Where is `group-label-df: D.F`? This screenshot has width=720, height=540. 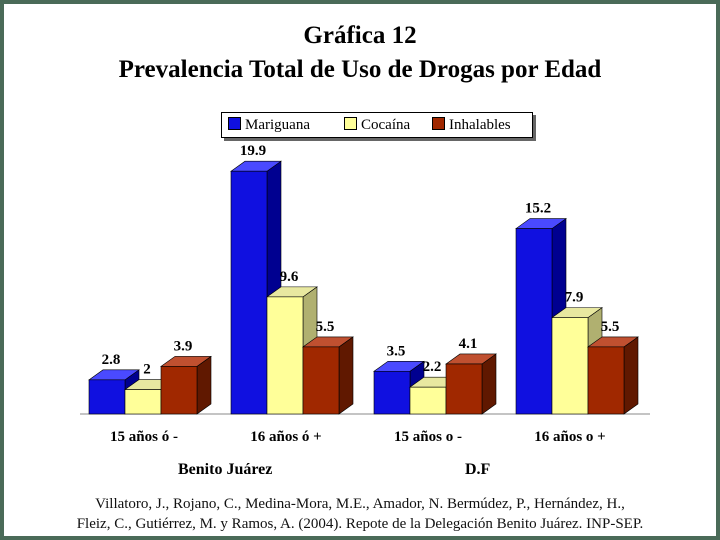
group-label-df: D.F is located at coordinates (478, 469).